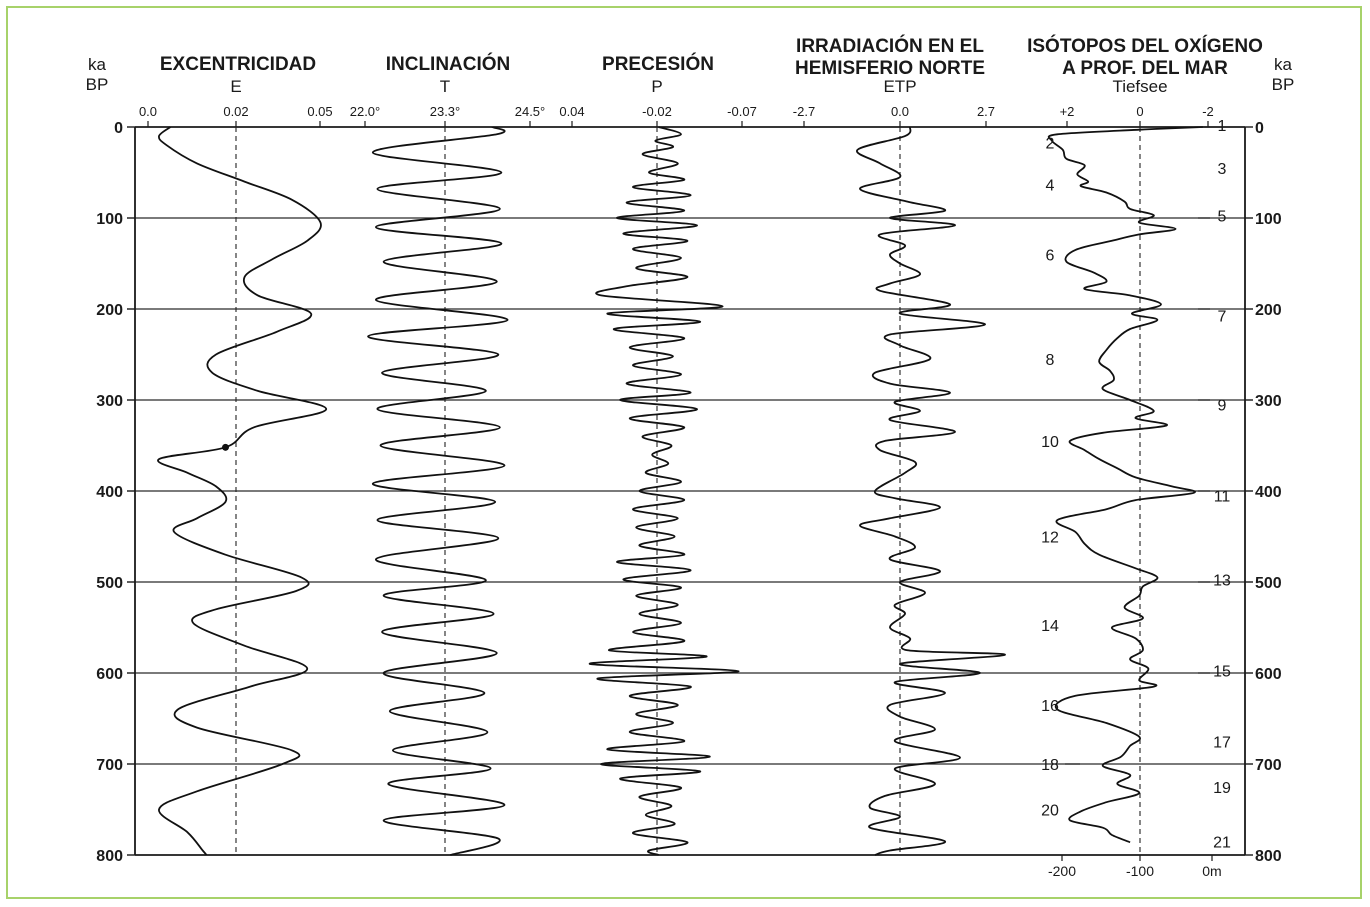 This screenshot has height=907, width=1370. Describe the element at coordinates (656, 86) in the screenshot. I see `p-symbol: P` at that location.